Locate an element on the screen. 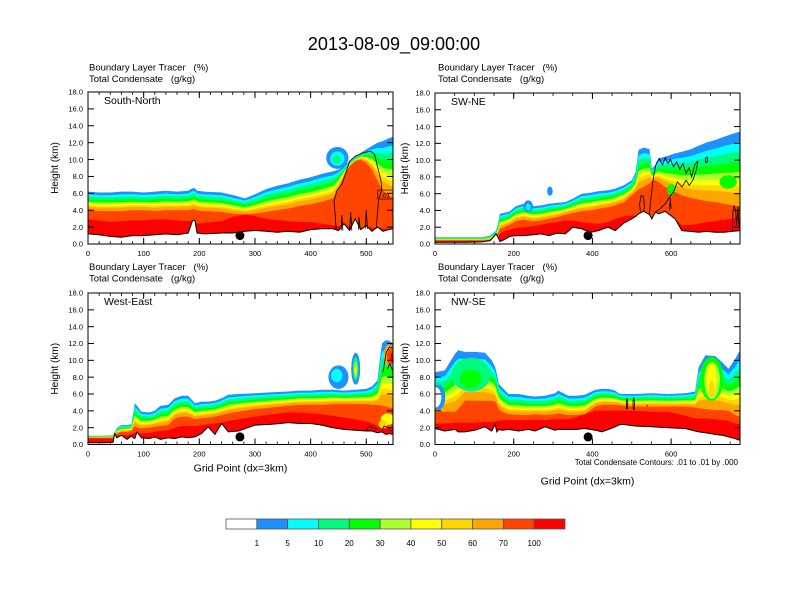 The width and height of the screenshot is (792, 612). colorbar-label: 10 is located at coordinates (318, 543).